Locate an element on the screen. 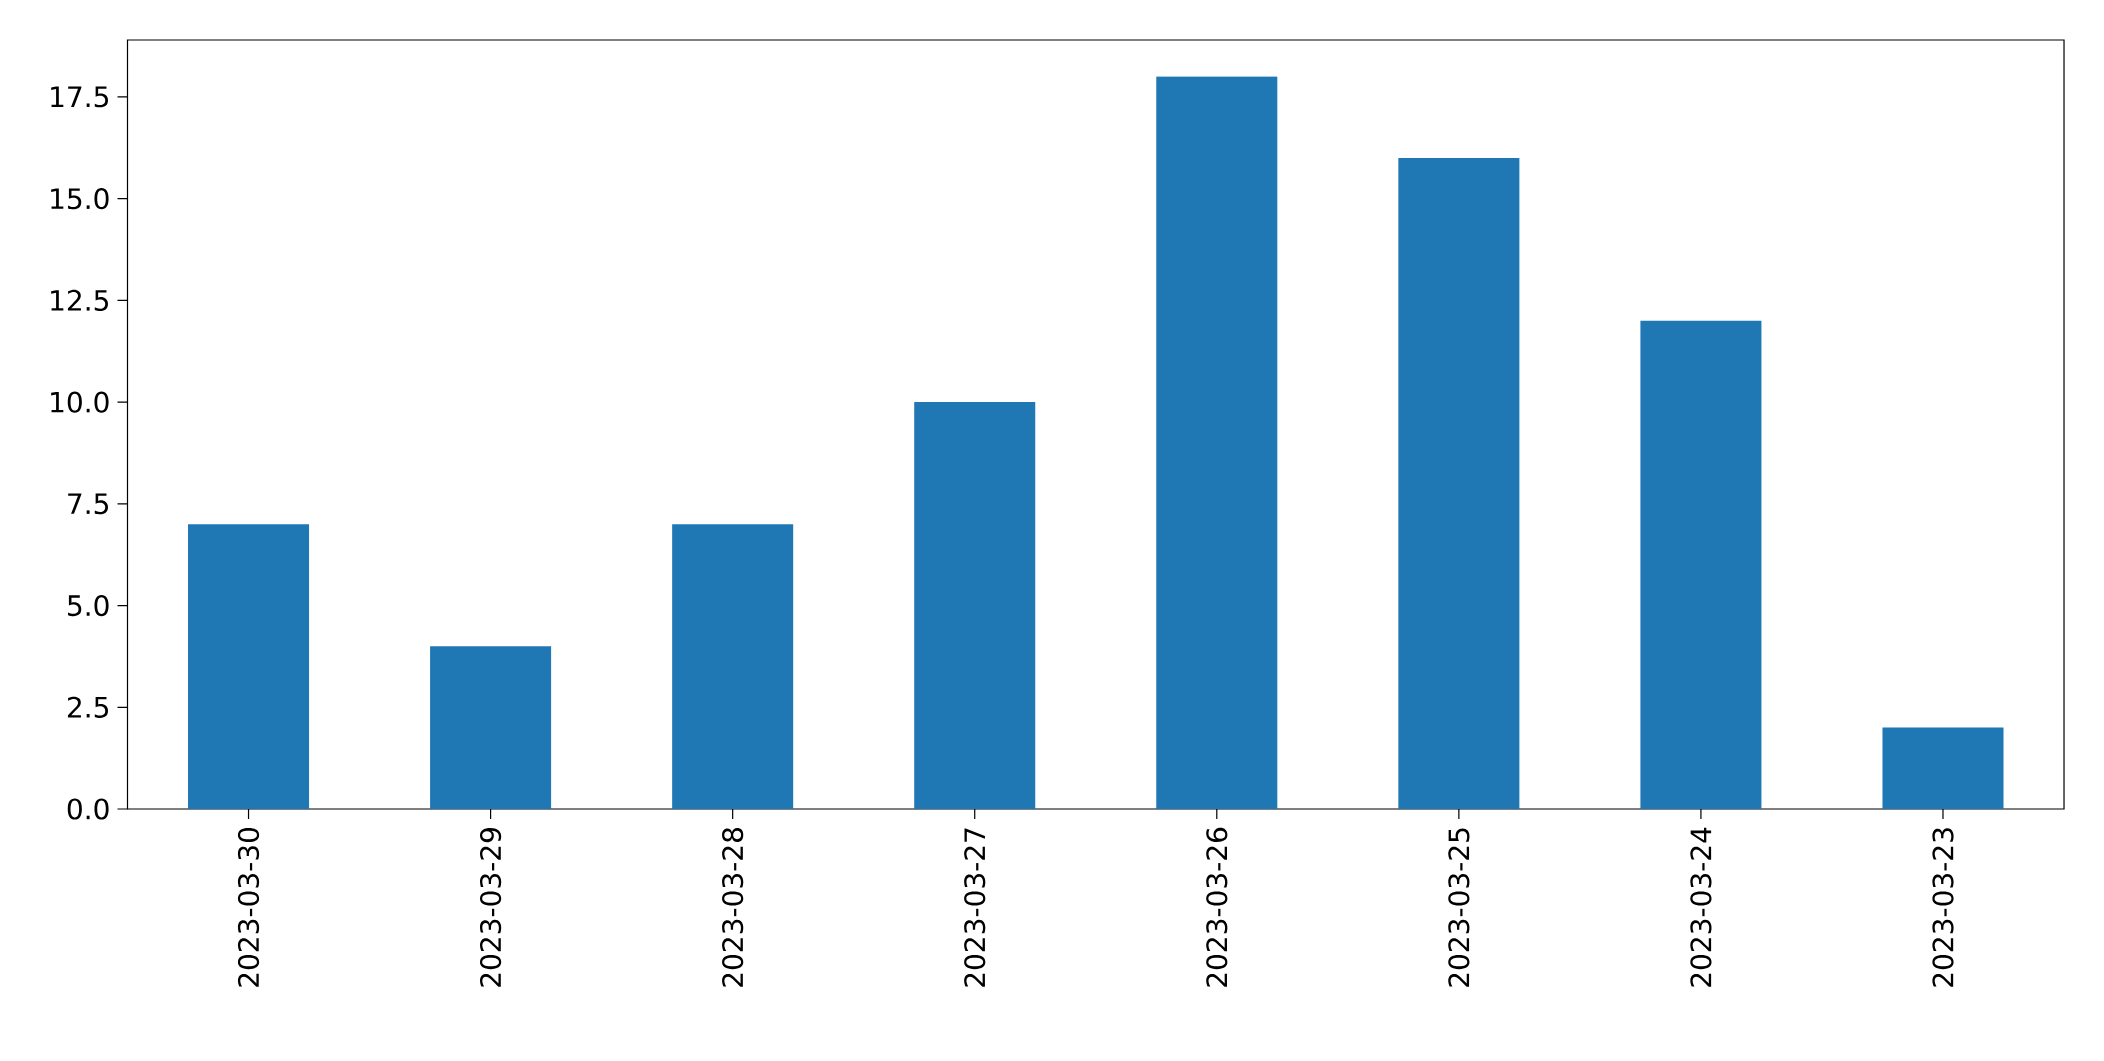 The image size is (2104, 1061). y-tick-label: 10.0 is located at coordinates (80, 402).